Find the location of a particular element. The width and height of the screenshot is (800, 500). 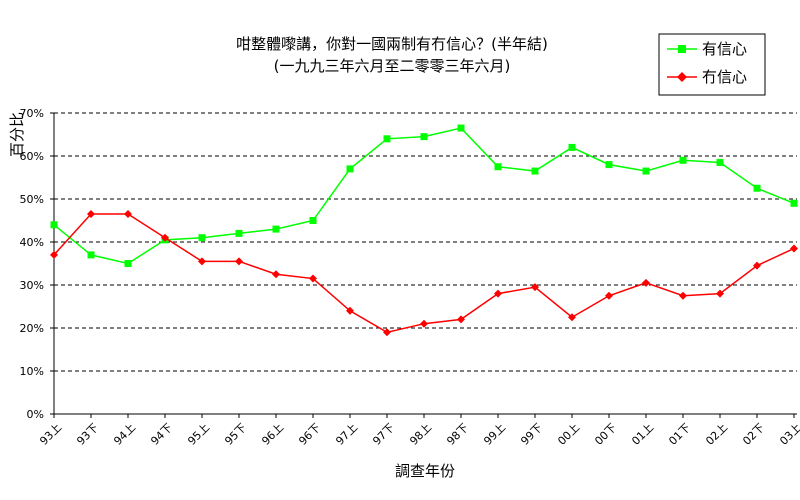

legend-marker-red is located at coordinates (682, 77).